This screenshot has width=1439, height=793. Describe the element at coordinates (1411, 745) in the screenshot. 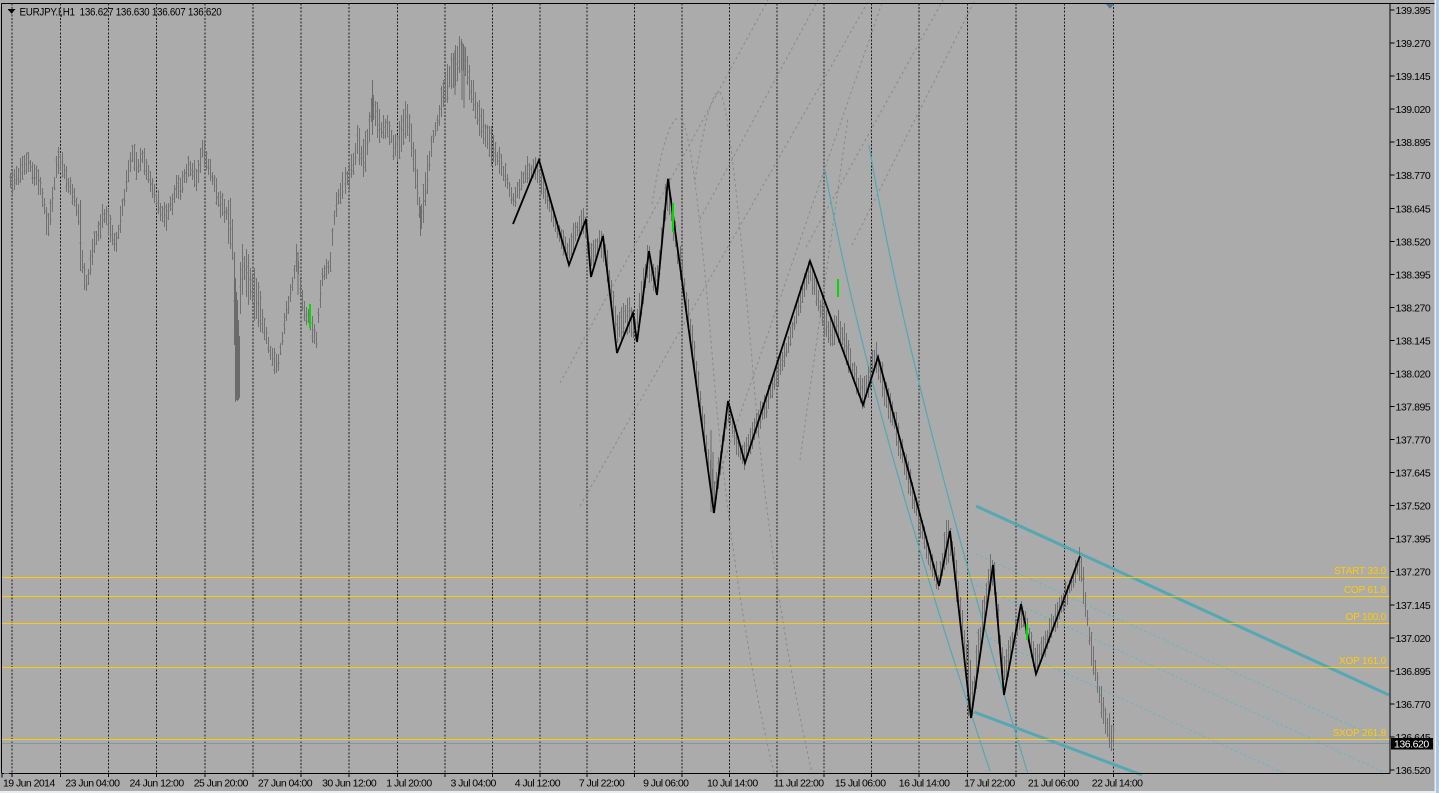

I see `svg-text: 136.620` at that location.